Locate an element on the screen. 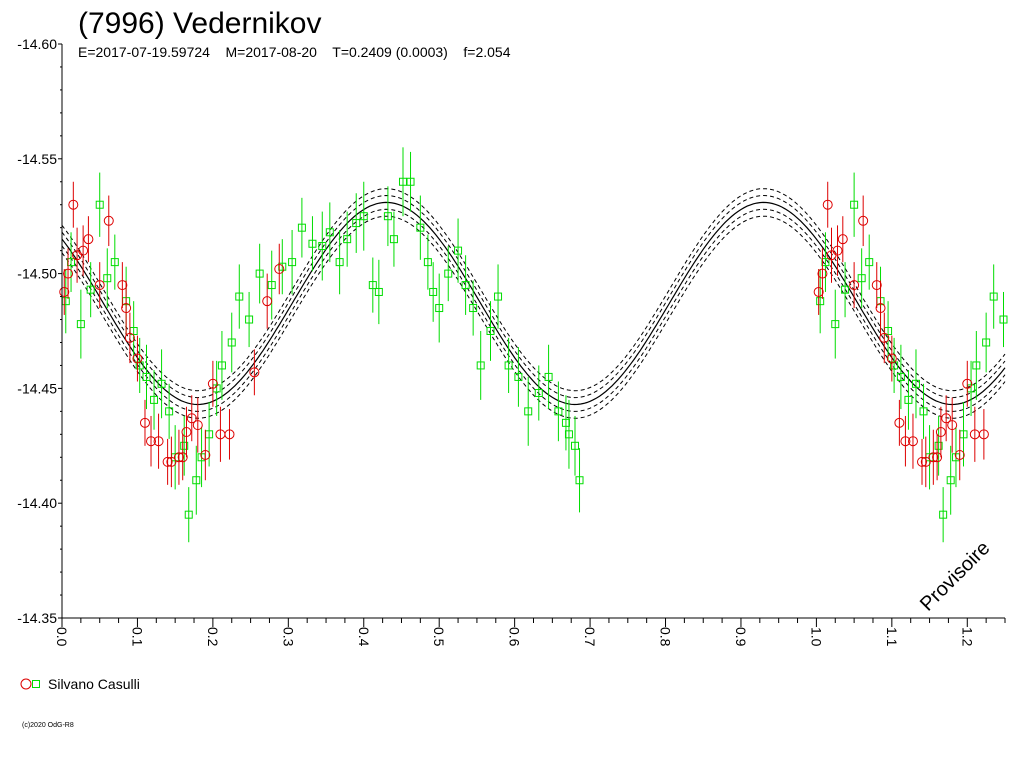  y-tick-label: -14.40 is located at coordinates (37, 503).